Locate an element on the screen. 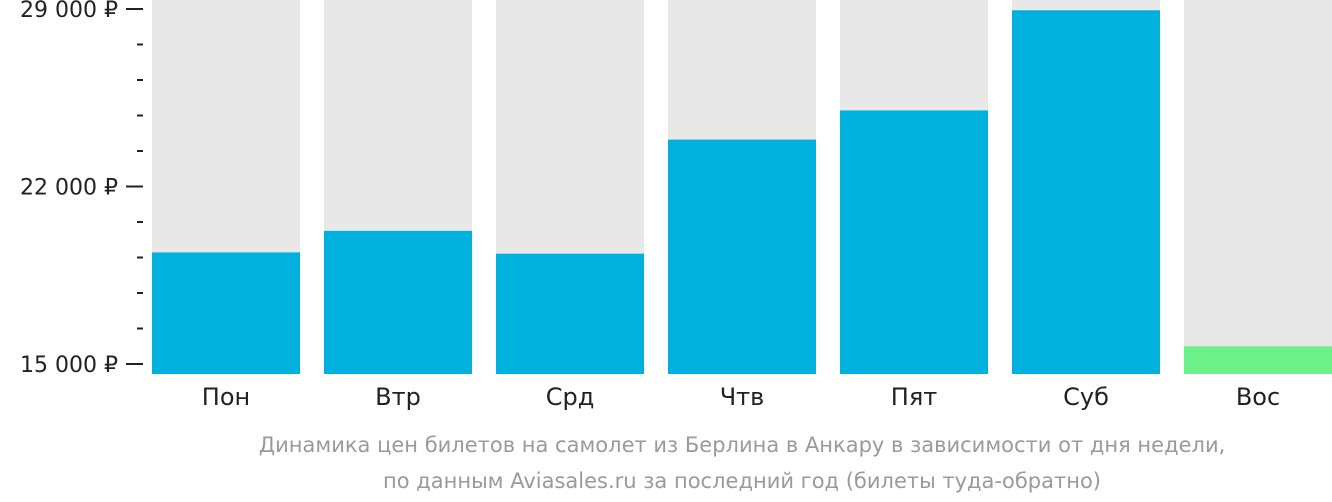 The height and width of the screenshot is (502, 1332). y-tick-label-2: 15 000 ₽ is located at coordinates (69, 365).